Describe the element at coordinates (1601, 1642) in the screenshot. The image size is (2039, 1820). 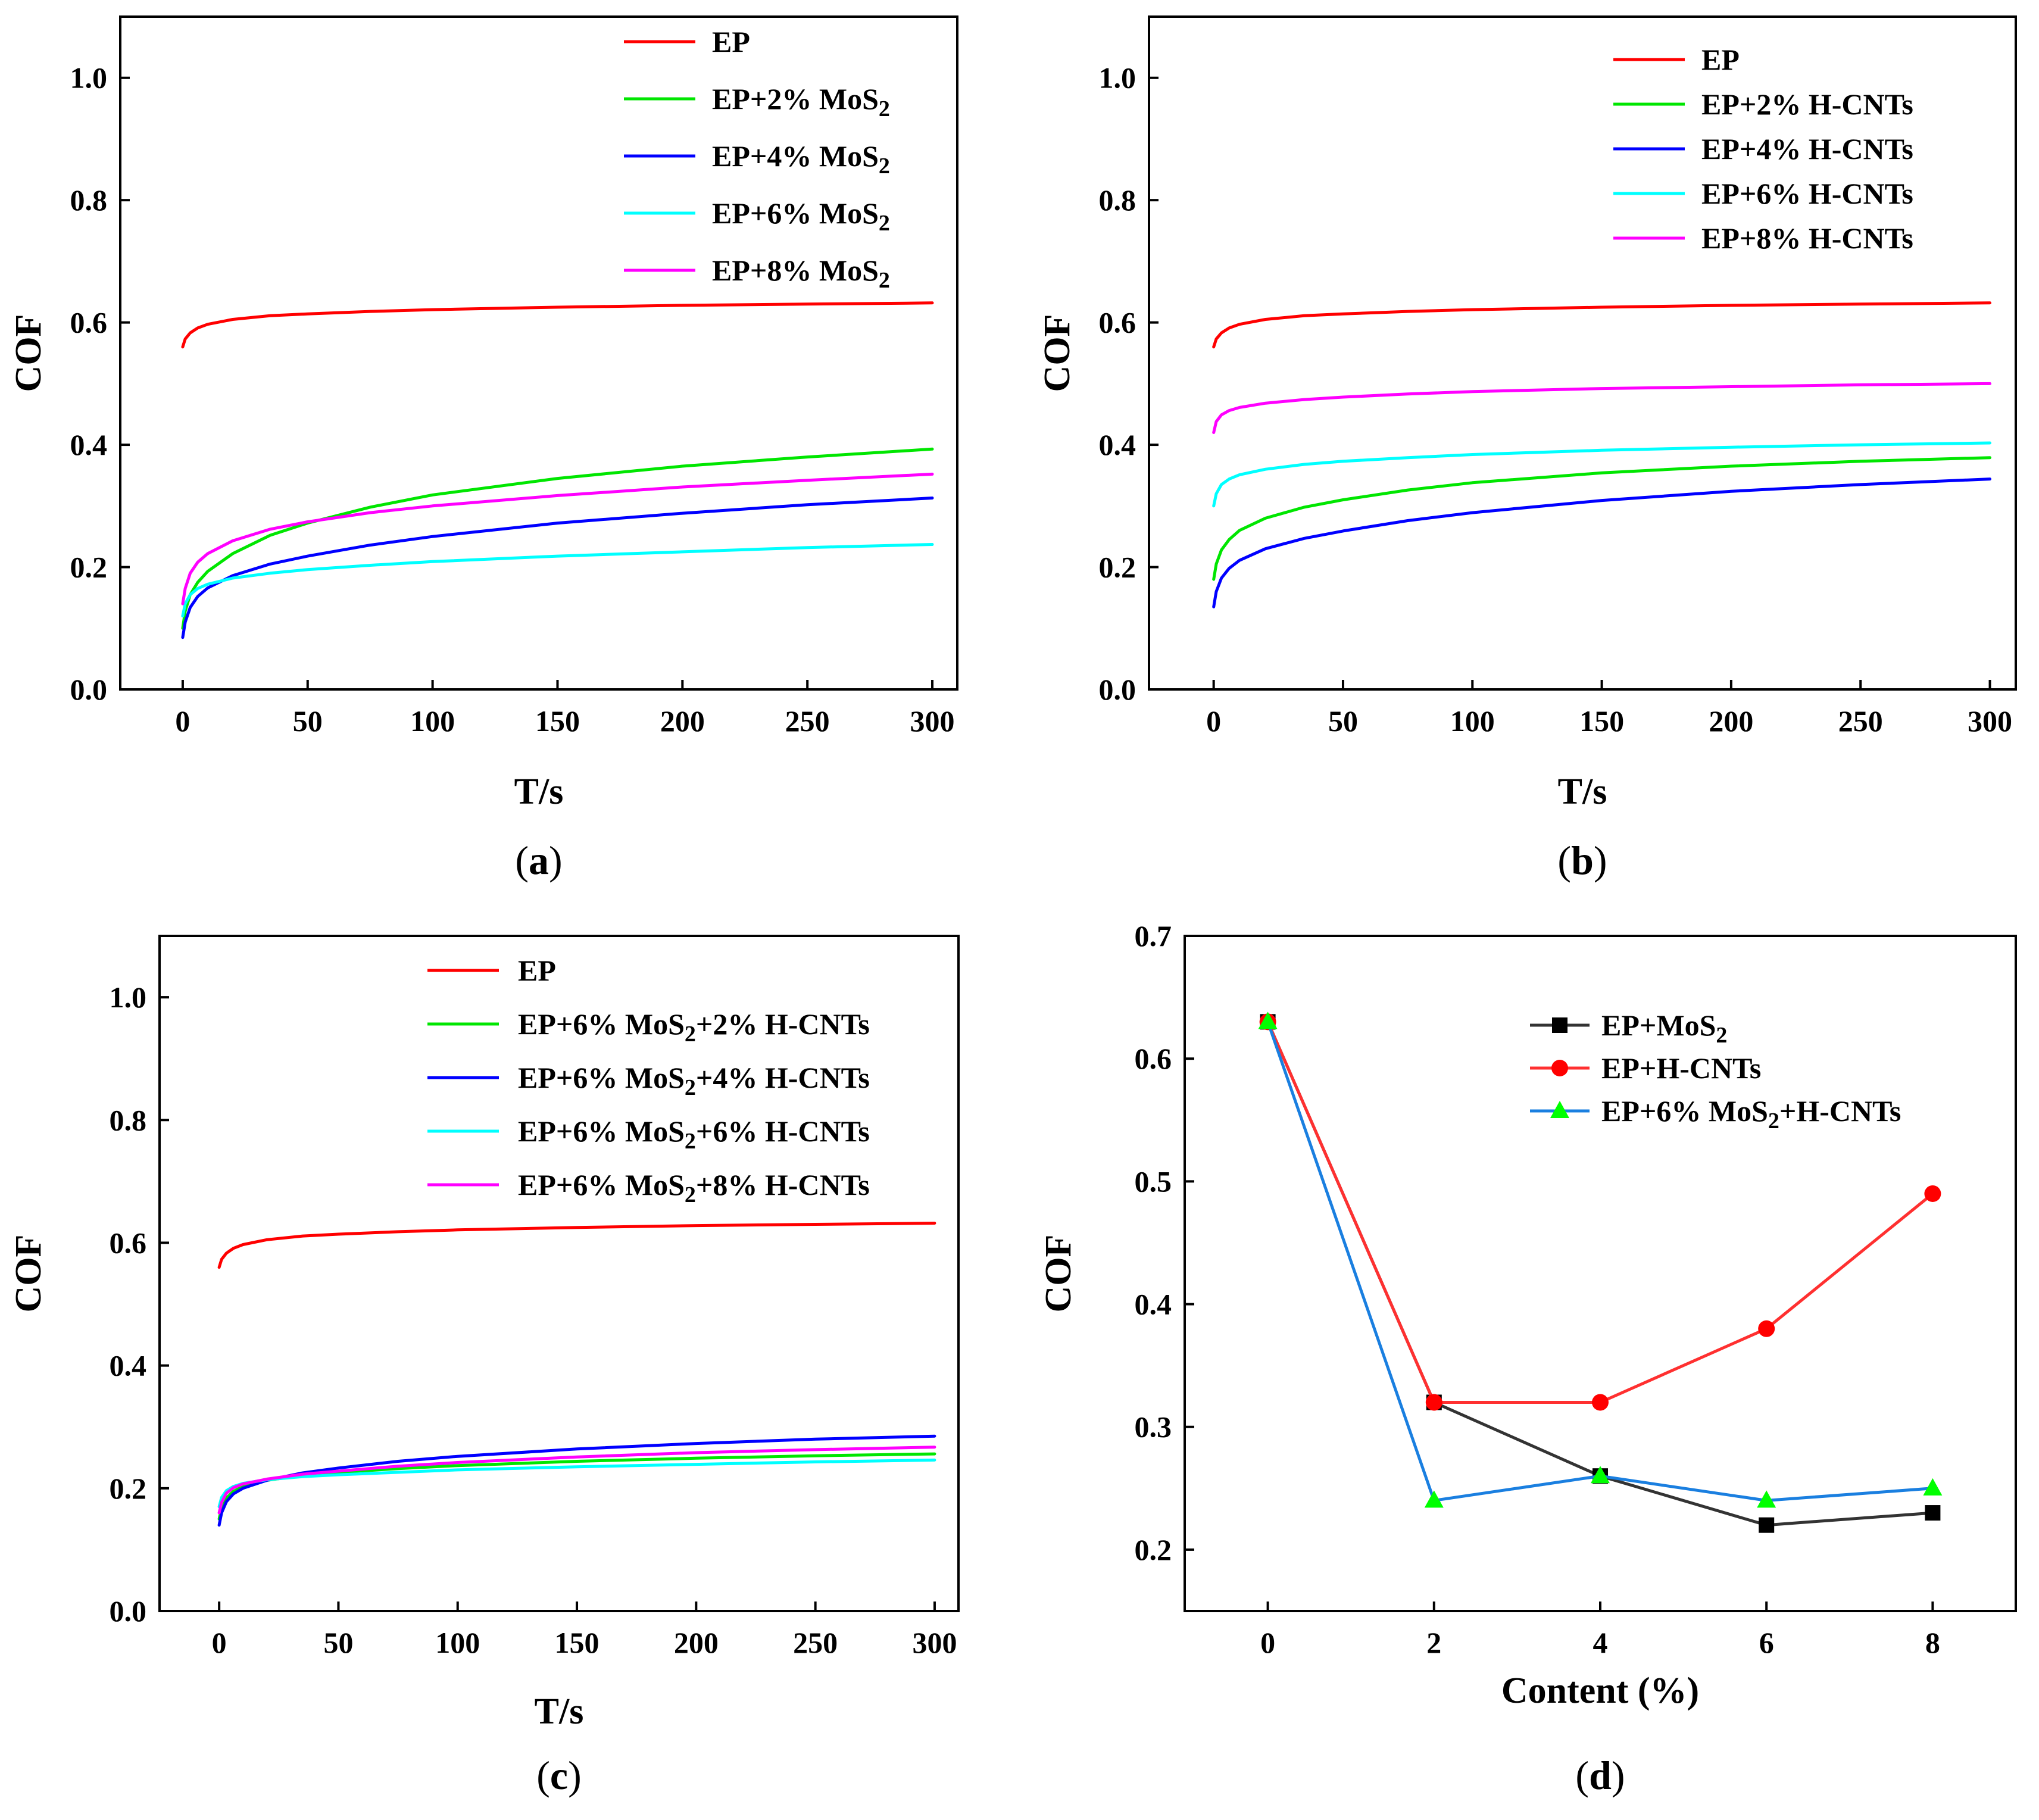
I see `x-tick-label: 4` at that location.